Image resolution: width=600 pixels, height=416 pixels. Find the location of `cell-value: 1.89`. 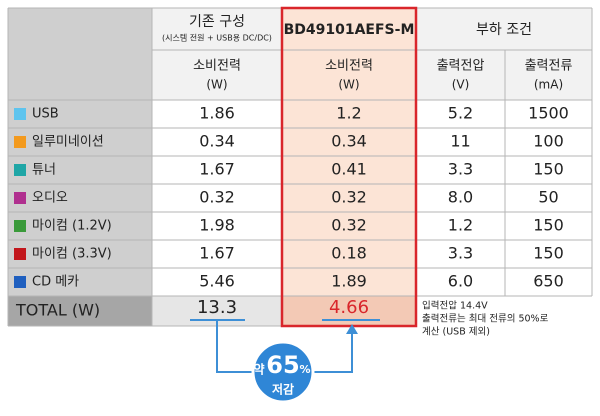

cell-value: 1.89 is located at coordinates (349, 281).